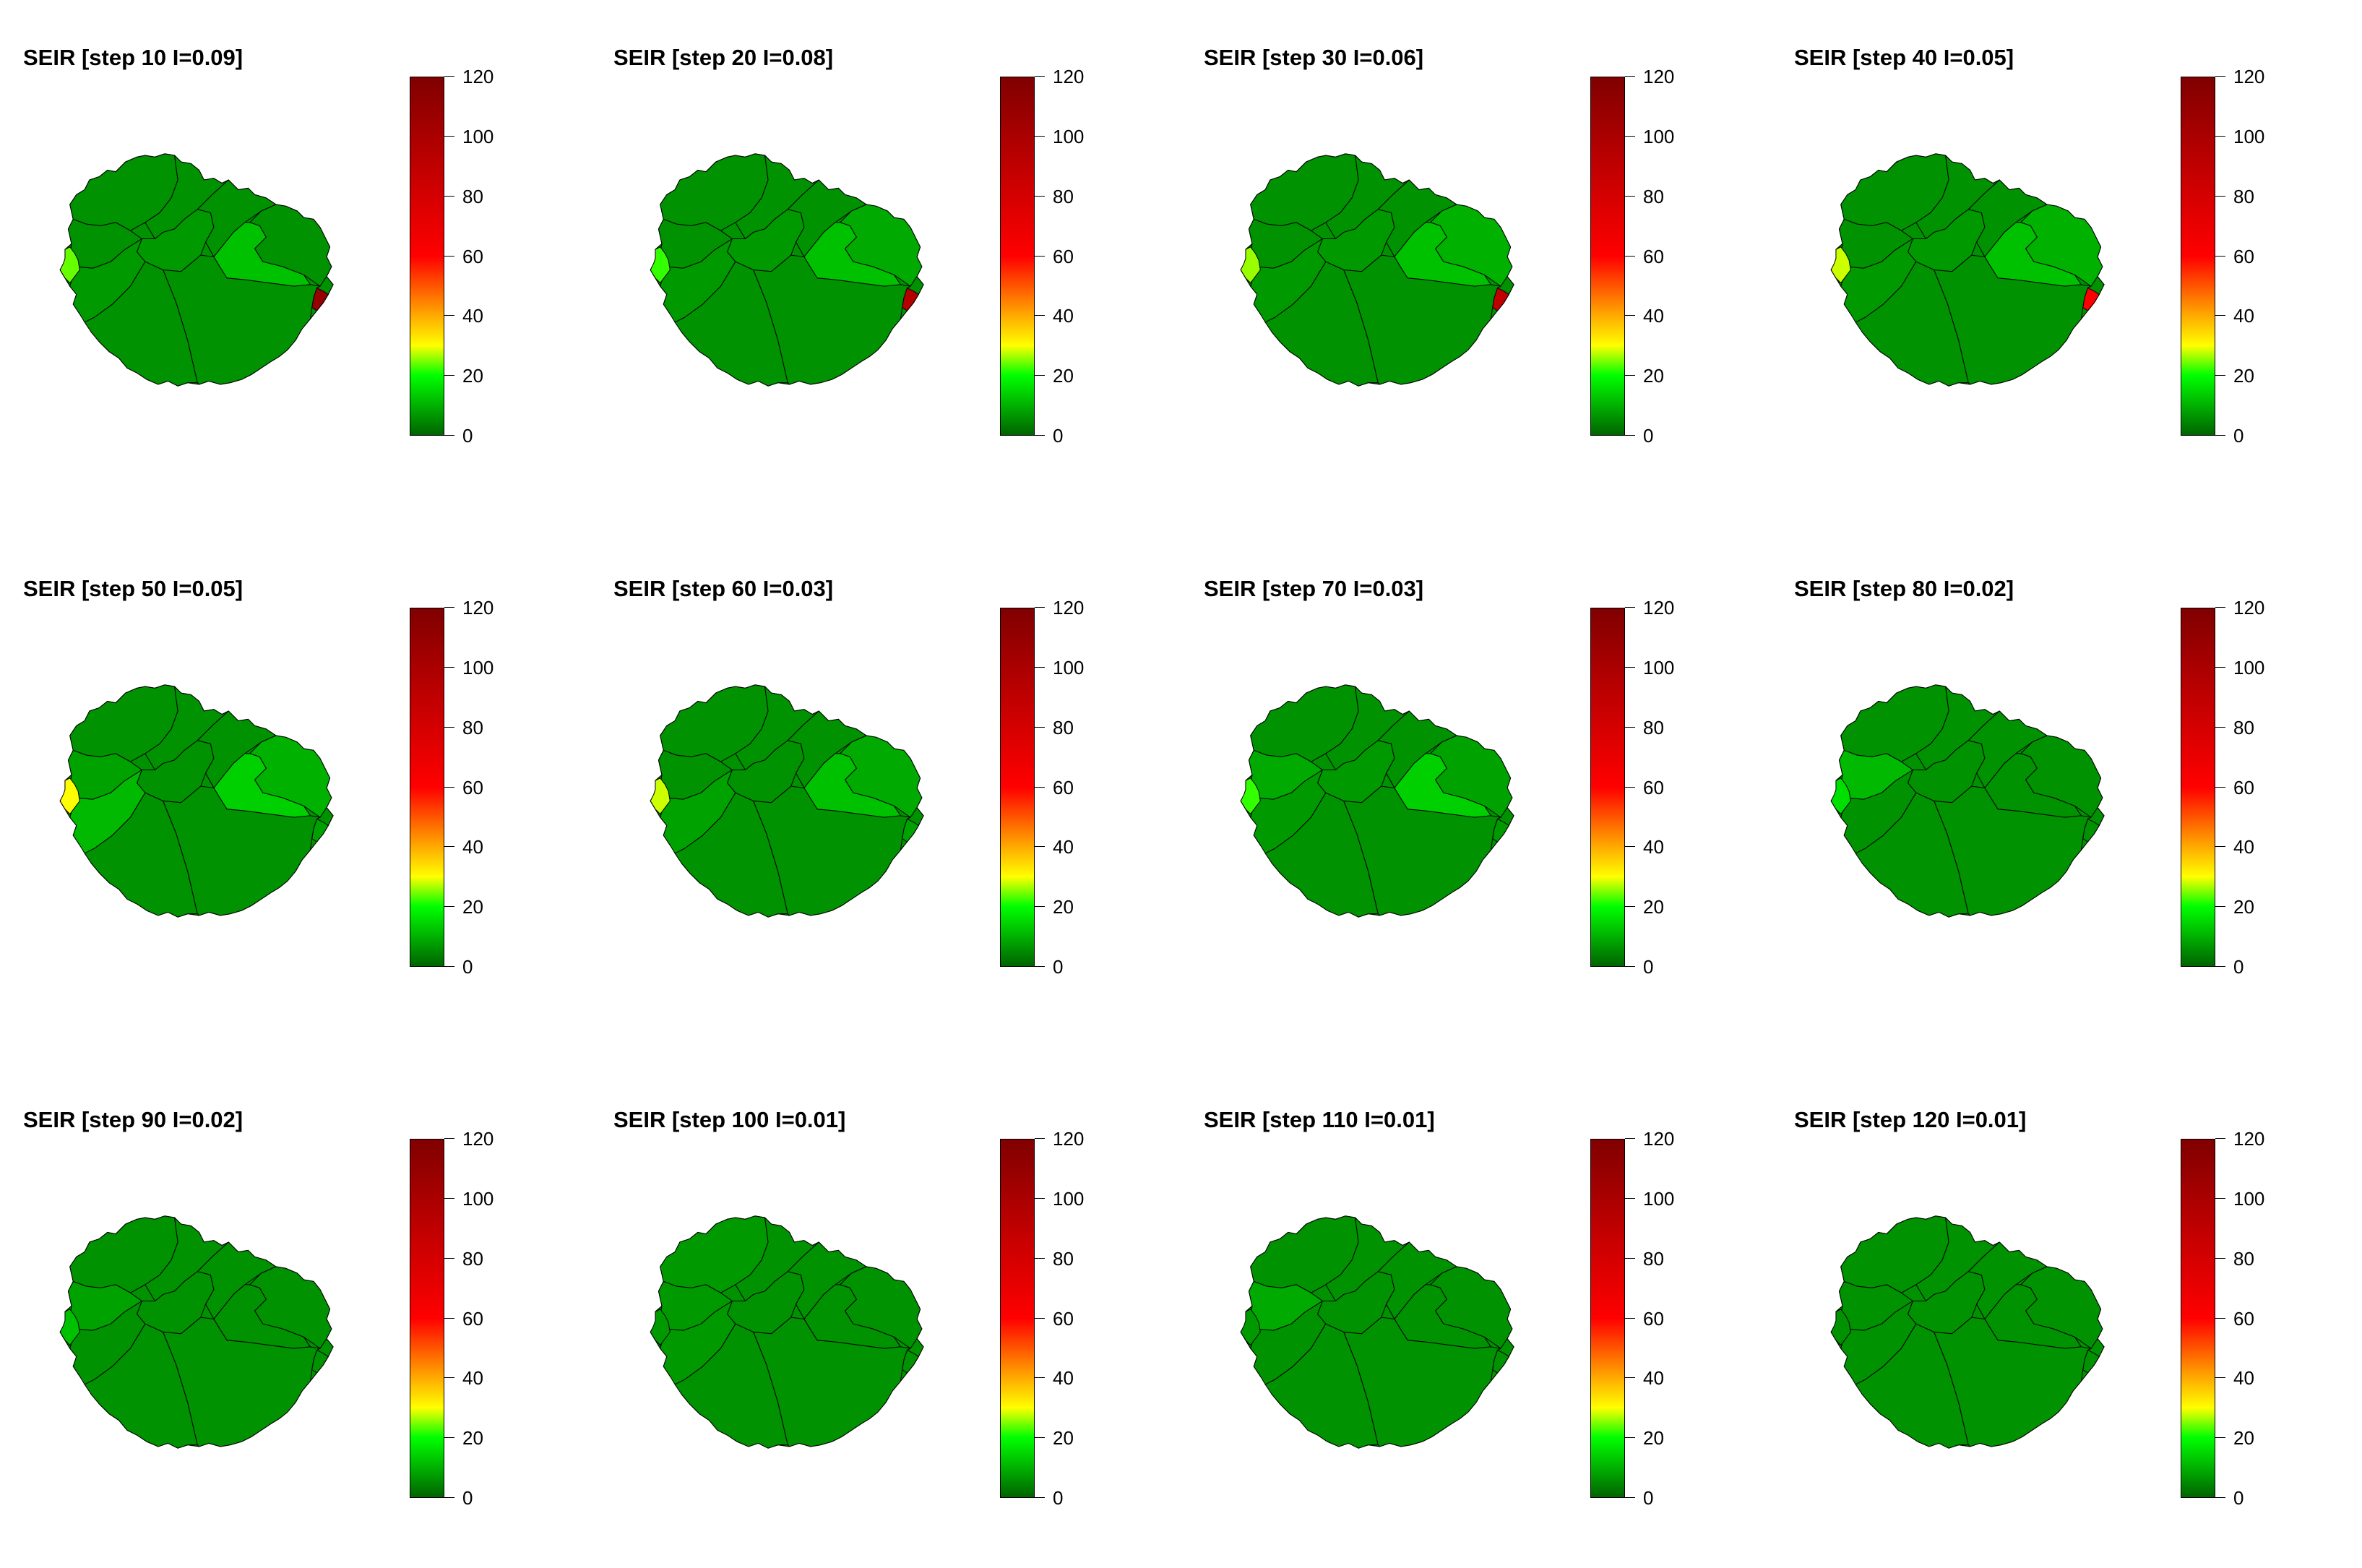 Image resolution: width=2362 pixels, height=1568 pixels. I want to click on map-panel: SEIR [step 90 I=0.02] 0 20 40 60 80 100 120, so click(295, 1315).